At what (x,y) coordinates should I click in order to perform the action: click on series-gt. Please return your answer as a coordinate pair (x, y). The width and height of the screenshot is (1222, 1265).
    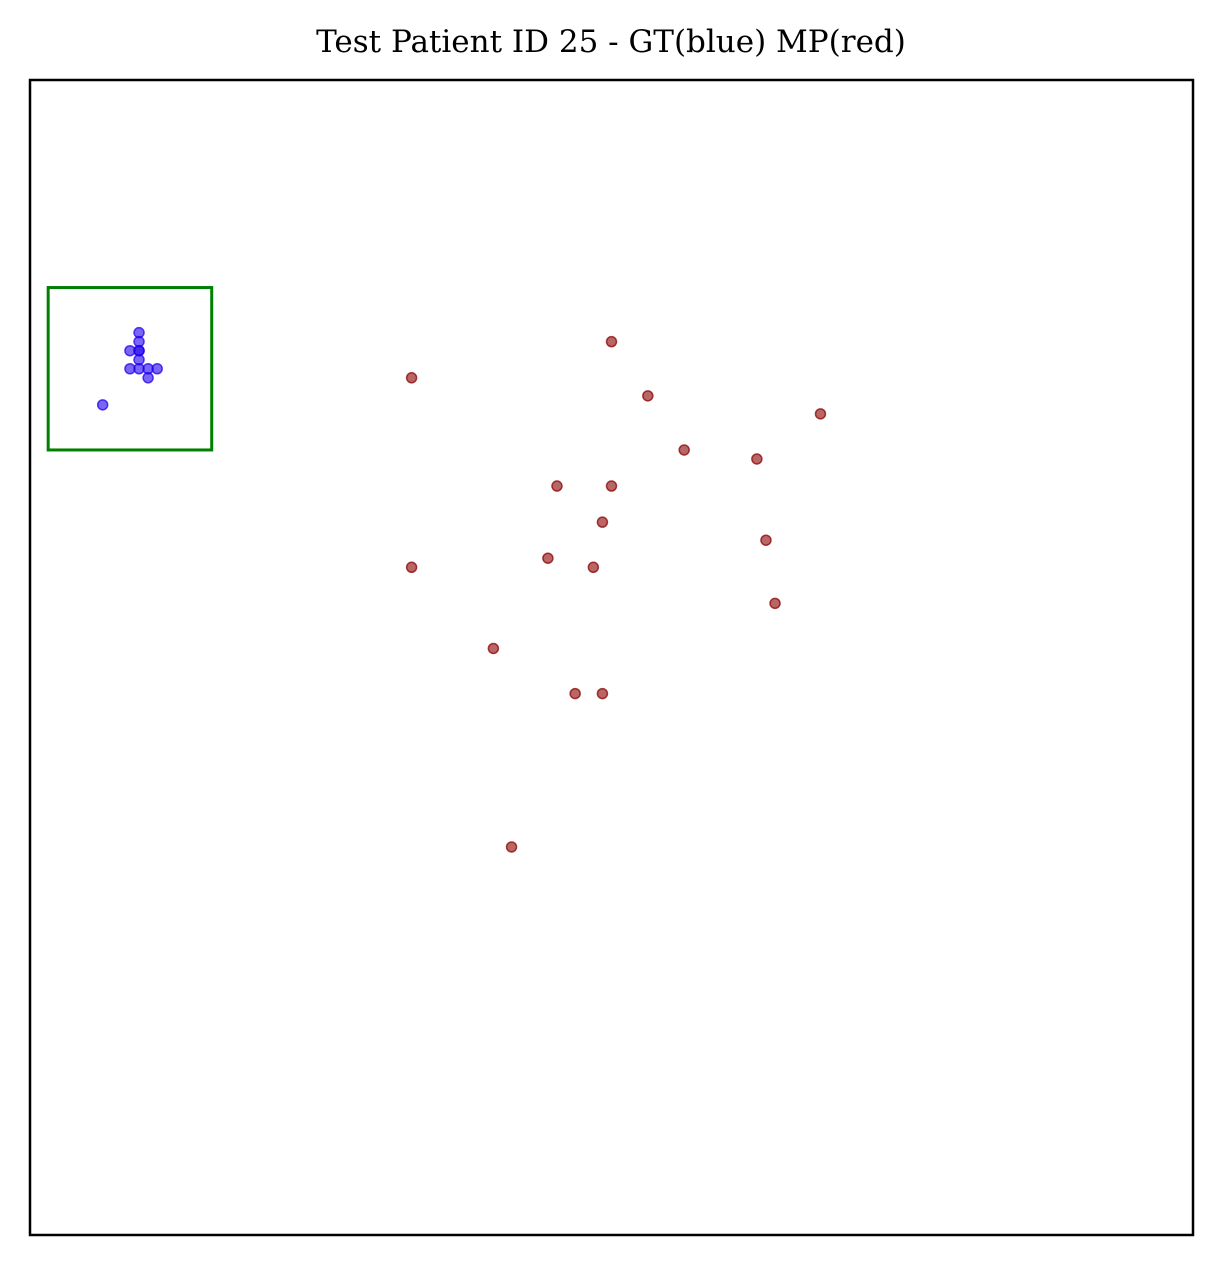
    Looking at the image, I should click on (129, 368).